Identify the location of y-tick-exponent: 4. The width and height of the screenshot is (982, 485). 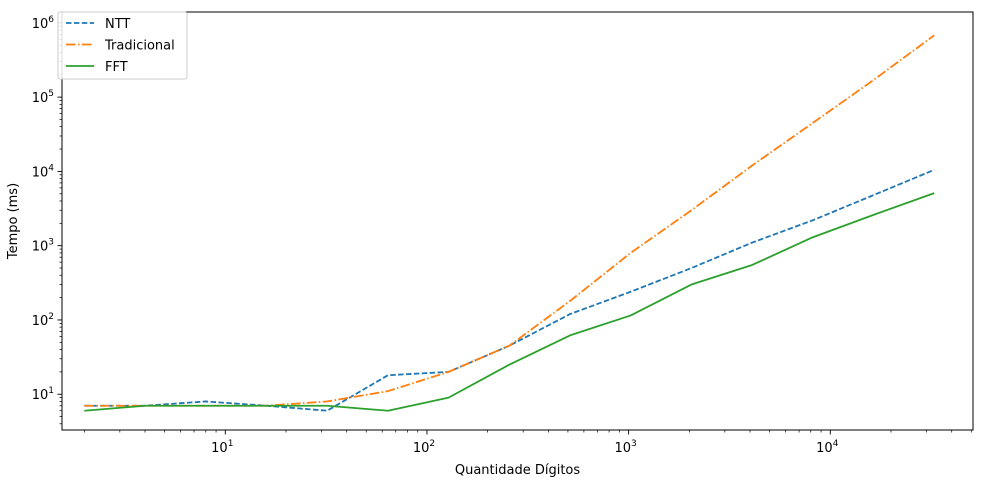
(51, 168).